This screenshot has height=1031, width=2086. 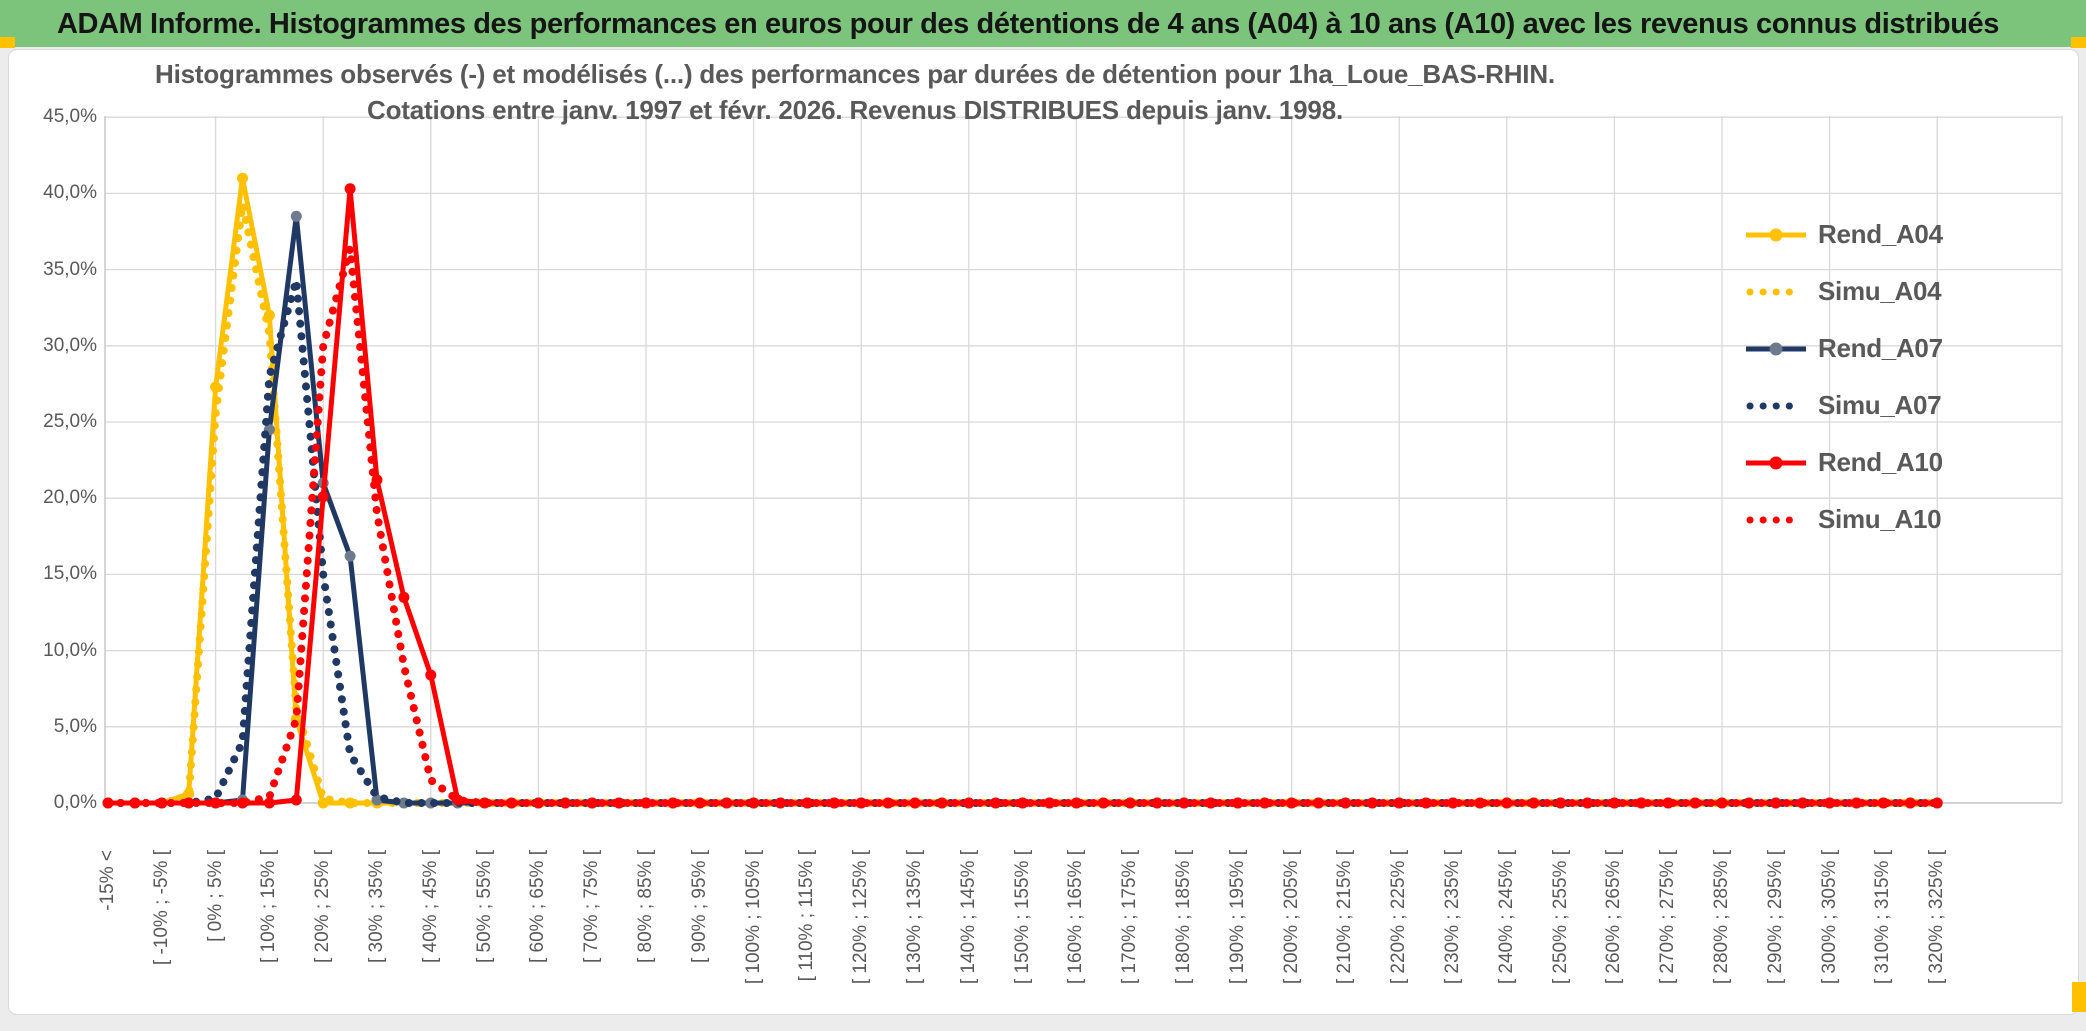 What do you see at coordinates (1076, 917) in the screenshot?
I see `x-axis-label: [ 160% ; 165% [` at bounding box center [1076, 917].